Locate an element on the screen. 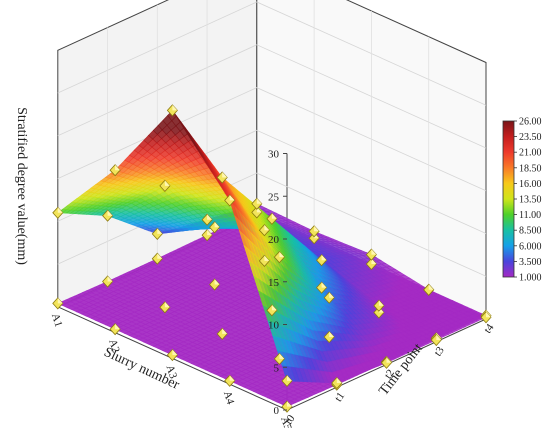  z-tick-label: 20 is located at coordinates (274, 240).